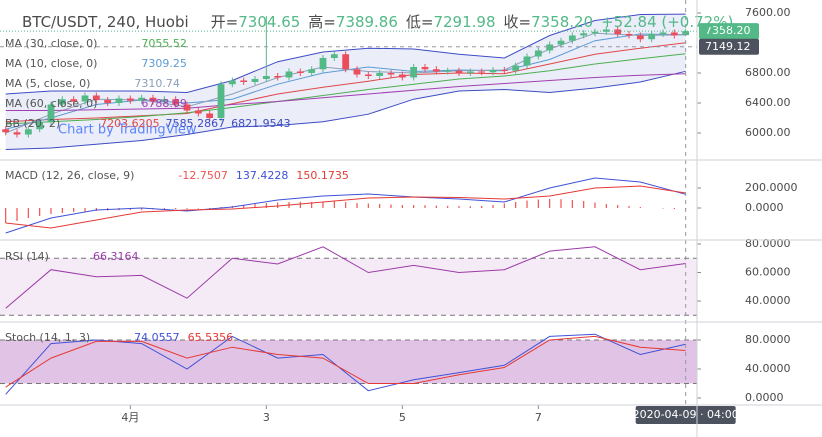  Describe the element at coordinates (225, 22) in the screenshot. I see `ohlc-key: 开=` at that location.